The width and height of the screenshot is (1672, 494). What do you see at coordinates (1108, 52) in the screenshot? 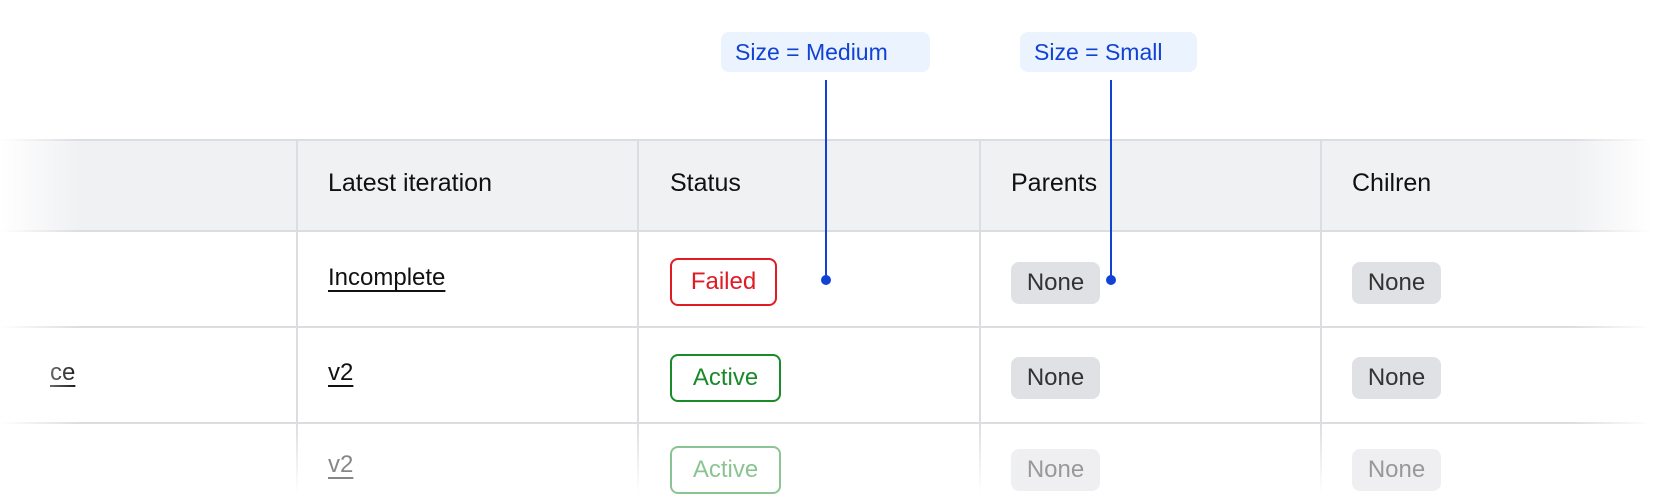
I see `annotation-size-small: Size = Small` at bounding box center [1108, 52].